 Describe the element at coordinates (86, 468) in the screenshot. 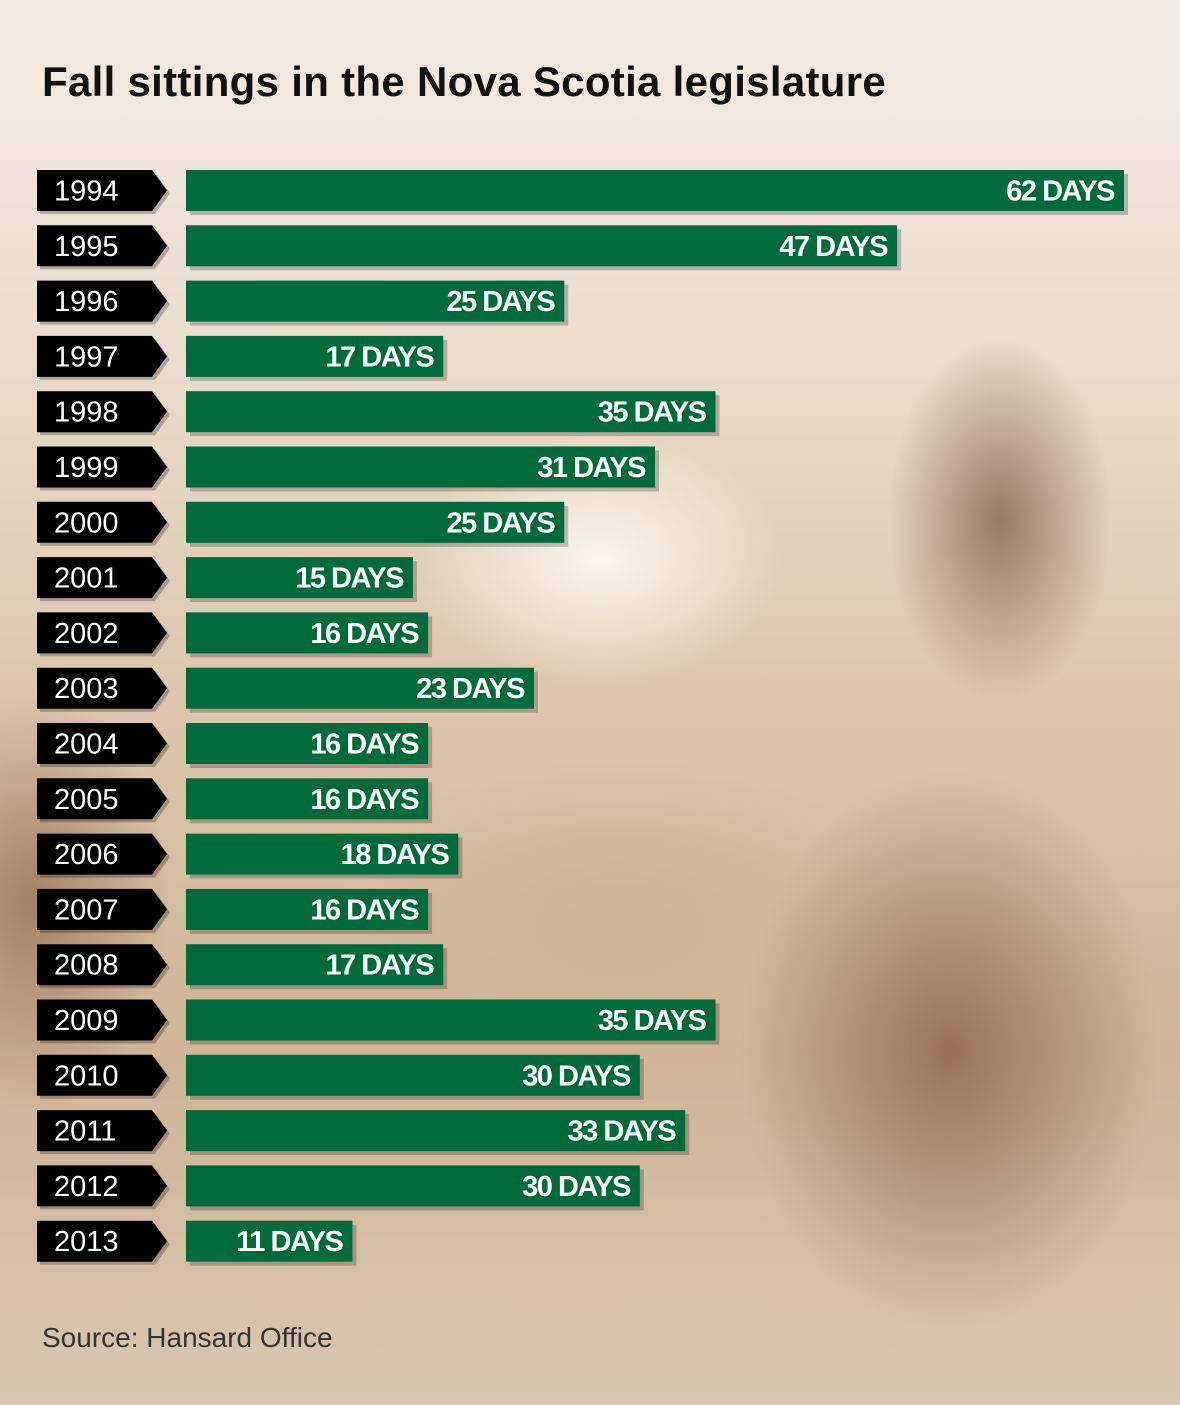

I see `year-label: 1999` at that location.